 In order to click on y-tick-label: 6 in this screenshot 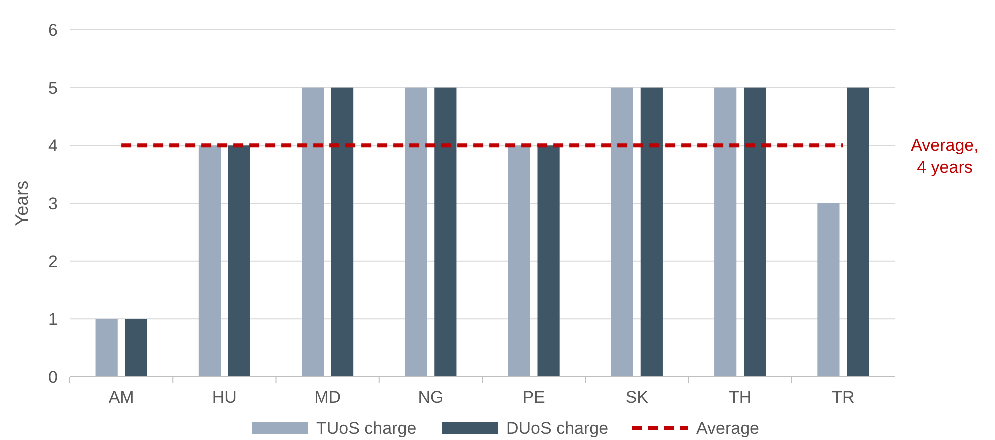, I will do `click(53, 30)`.